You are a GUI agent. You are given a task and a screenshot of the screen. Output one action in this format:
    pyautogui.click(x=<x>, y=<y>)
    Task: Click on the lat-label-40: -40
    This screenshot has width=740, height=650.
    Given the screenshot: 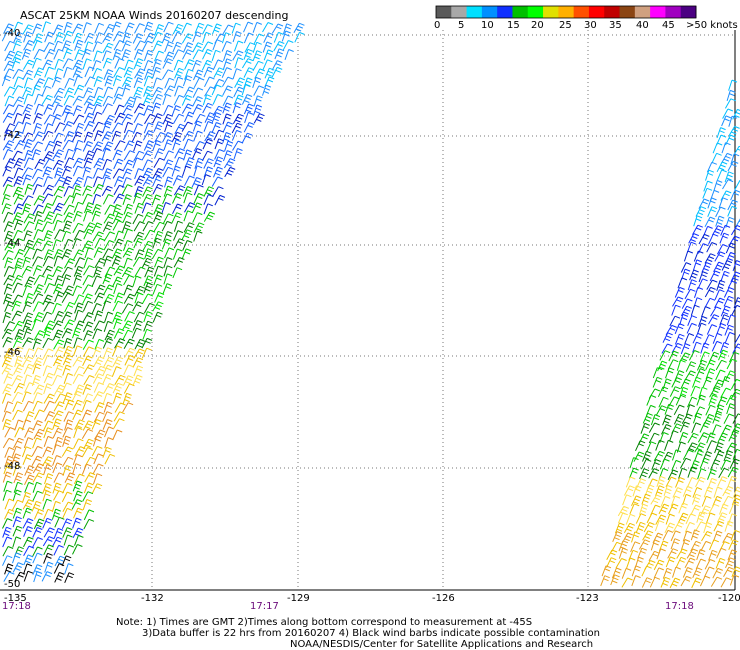 What is the action you would take?
    pyautogui.click(x=12, y=33)
    